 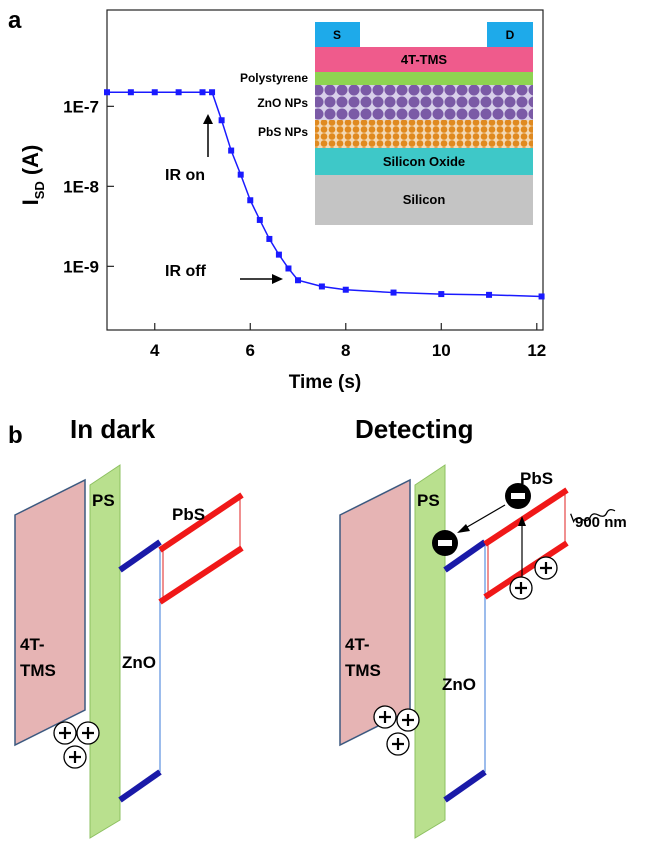 I want to click on light-label: 900 nm, so click(x=601, y=522).